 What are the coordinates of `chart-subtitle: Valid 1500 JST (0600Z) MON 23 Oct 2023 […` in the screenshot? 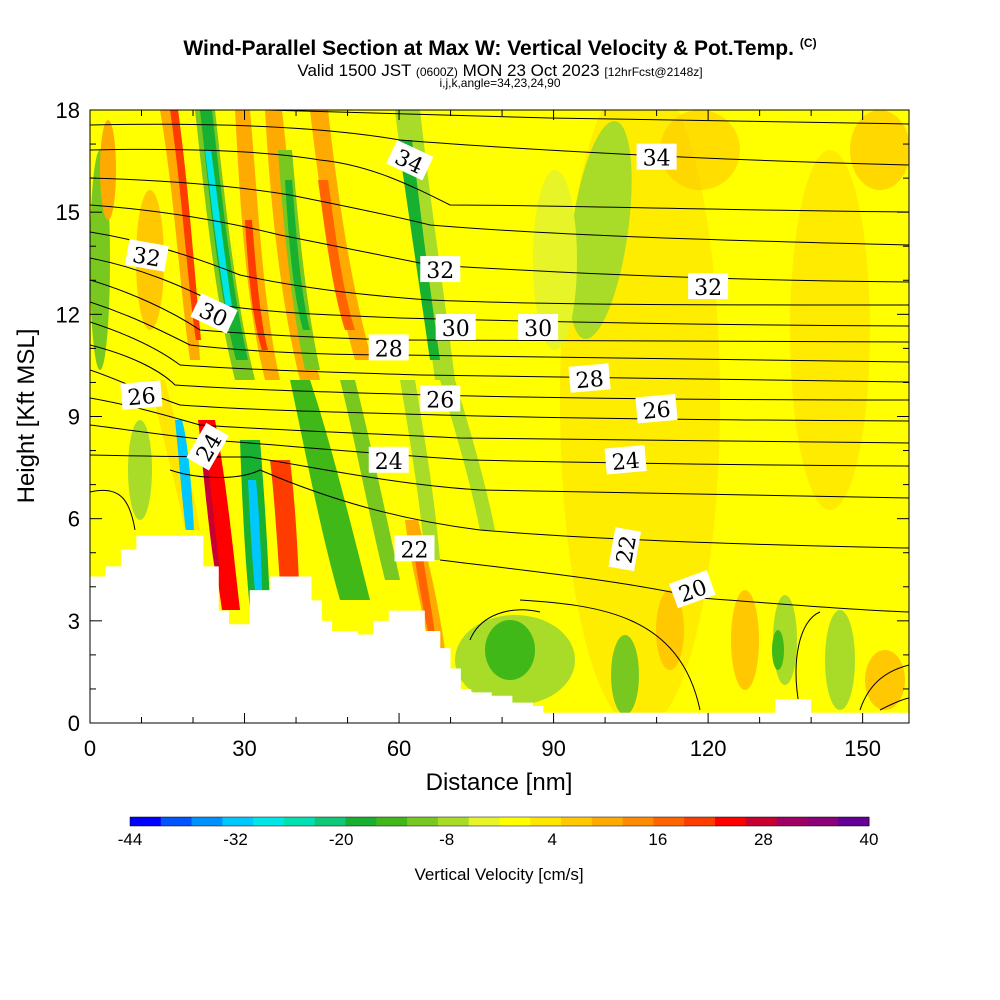 It's located at (500, 71).